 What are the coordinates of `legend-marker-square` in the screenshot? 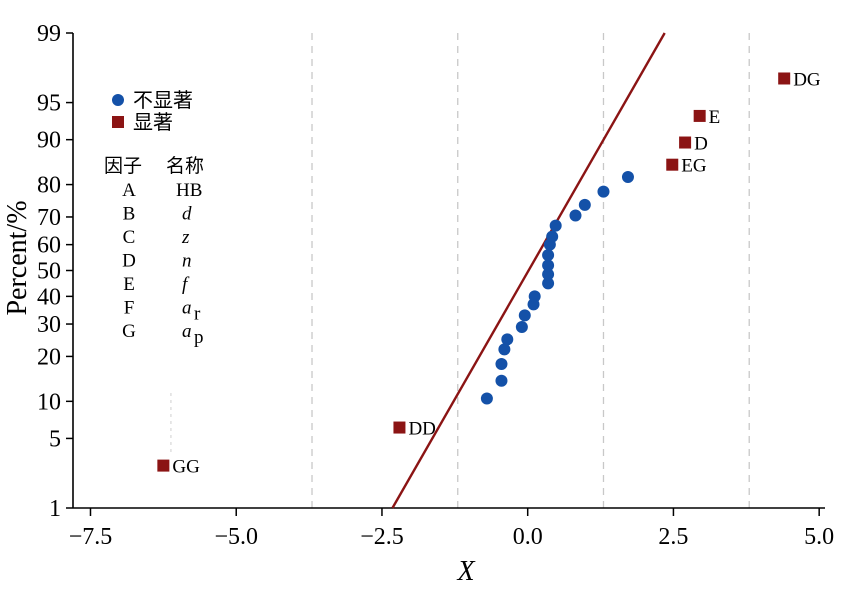 It's located at (118, 122).